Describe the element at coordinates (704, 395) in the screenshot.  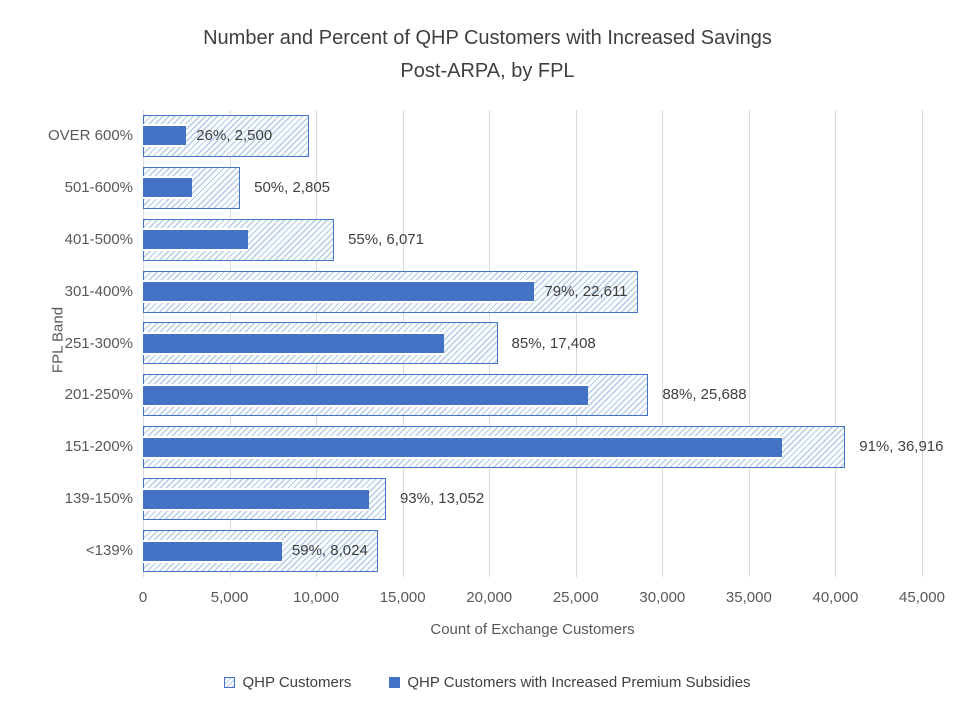
I see `bar-data-label: 88%, 25,688` at that location.